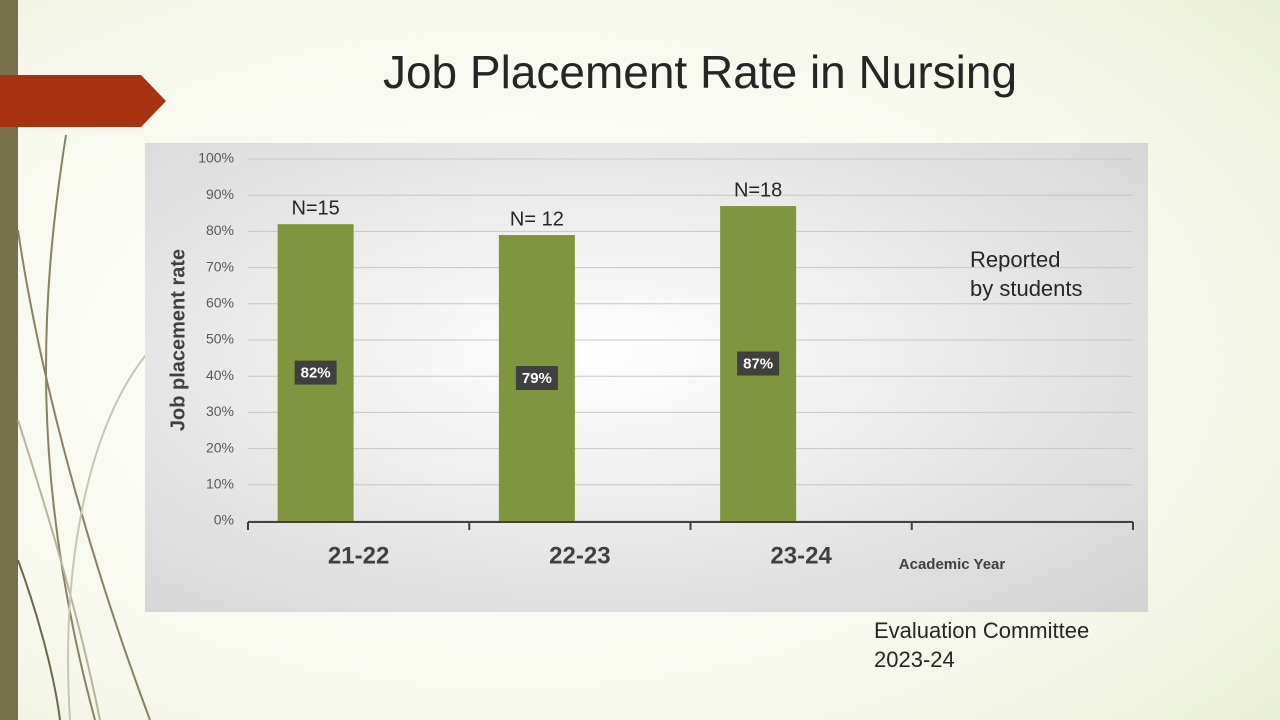 The width and height of the screenshot is (1280, 720). I want to click on y-tick-label: 40%, so click(220, 375).